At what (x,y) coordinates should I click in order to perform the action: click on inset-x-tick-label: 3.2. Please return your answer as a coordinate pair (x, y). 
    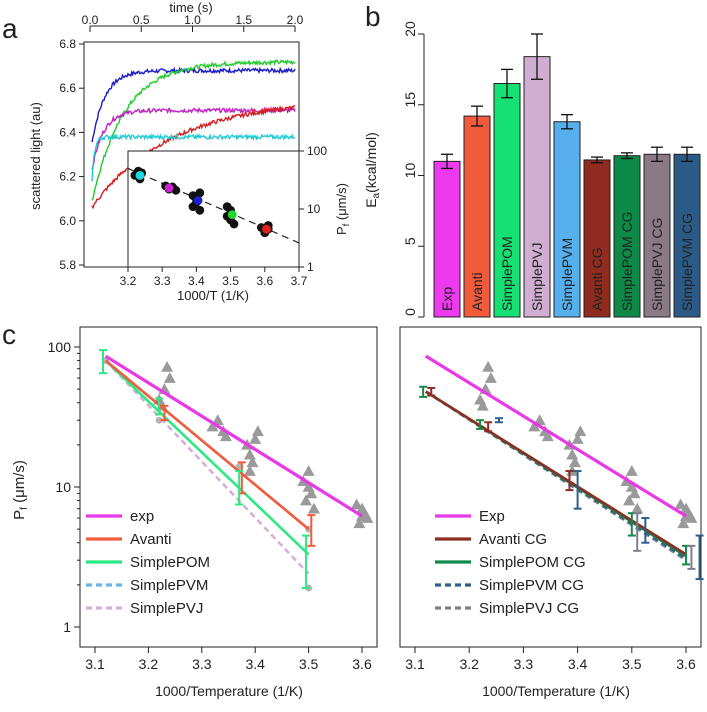
    Looking at the image, I should click on (128, 281).